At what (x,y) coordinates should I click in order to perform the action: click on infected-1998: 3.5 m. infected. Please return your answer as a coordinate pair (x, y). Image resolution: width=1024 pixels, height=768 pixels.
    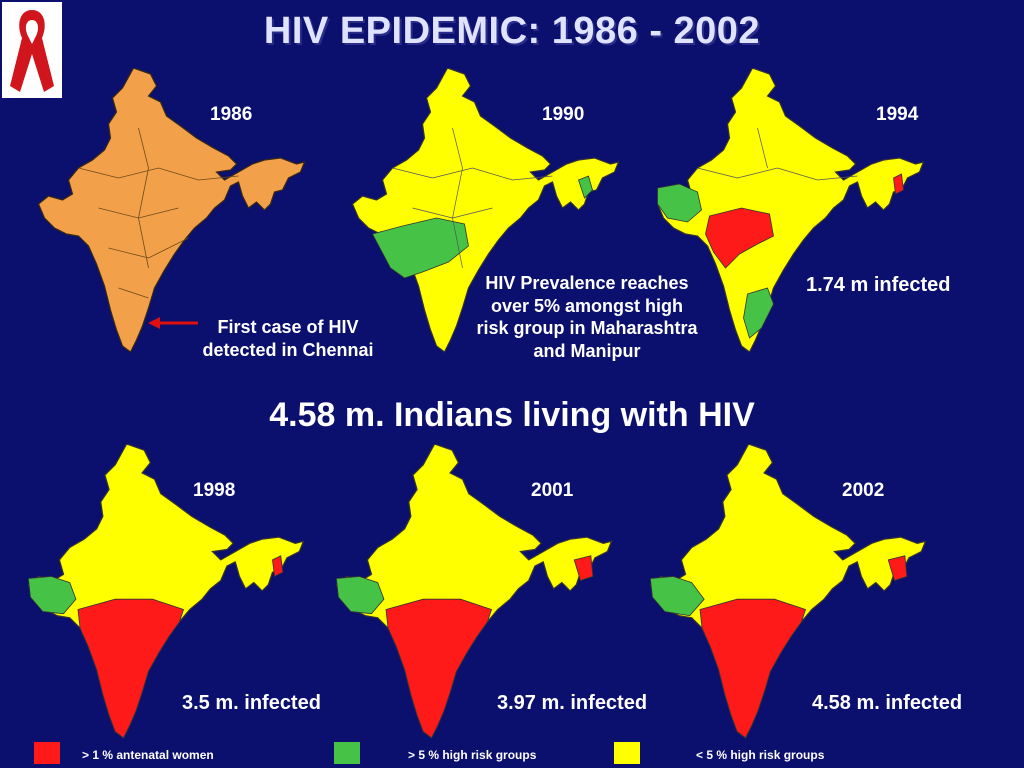
    Looking at the image, I should click on (251, 703).